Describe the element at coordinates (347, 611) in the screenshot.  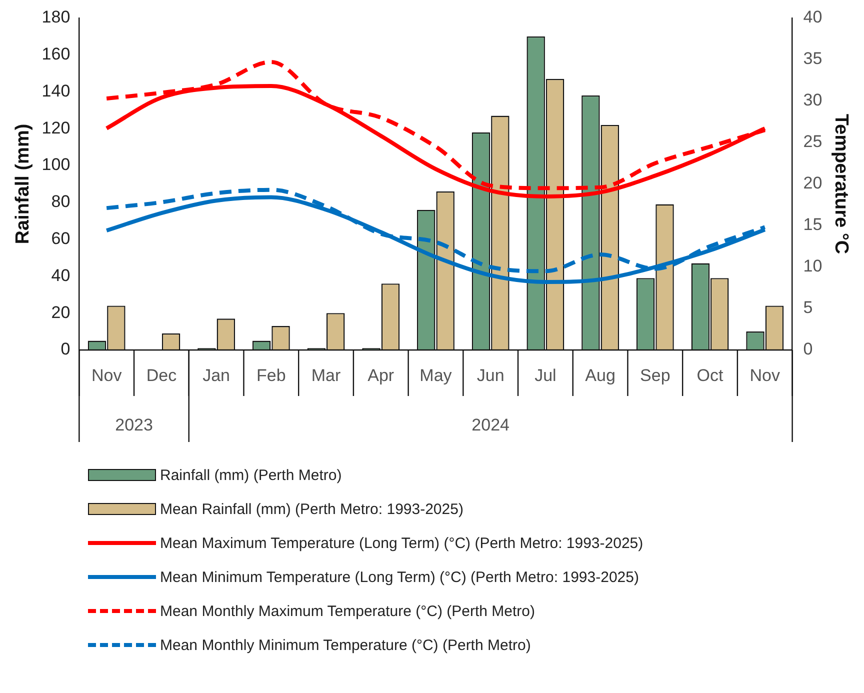
I see `legend-label: Mean Monthly Maximum Temperature (°C) (Perth Metro)` at that location.